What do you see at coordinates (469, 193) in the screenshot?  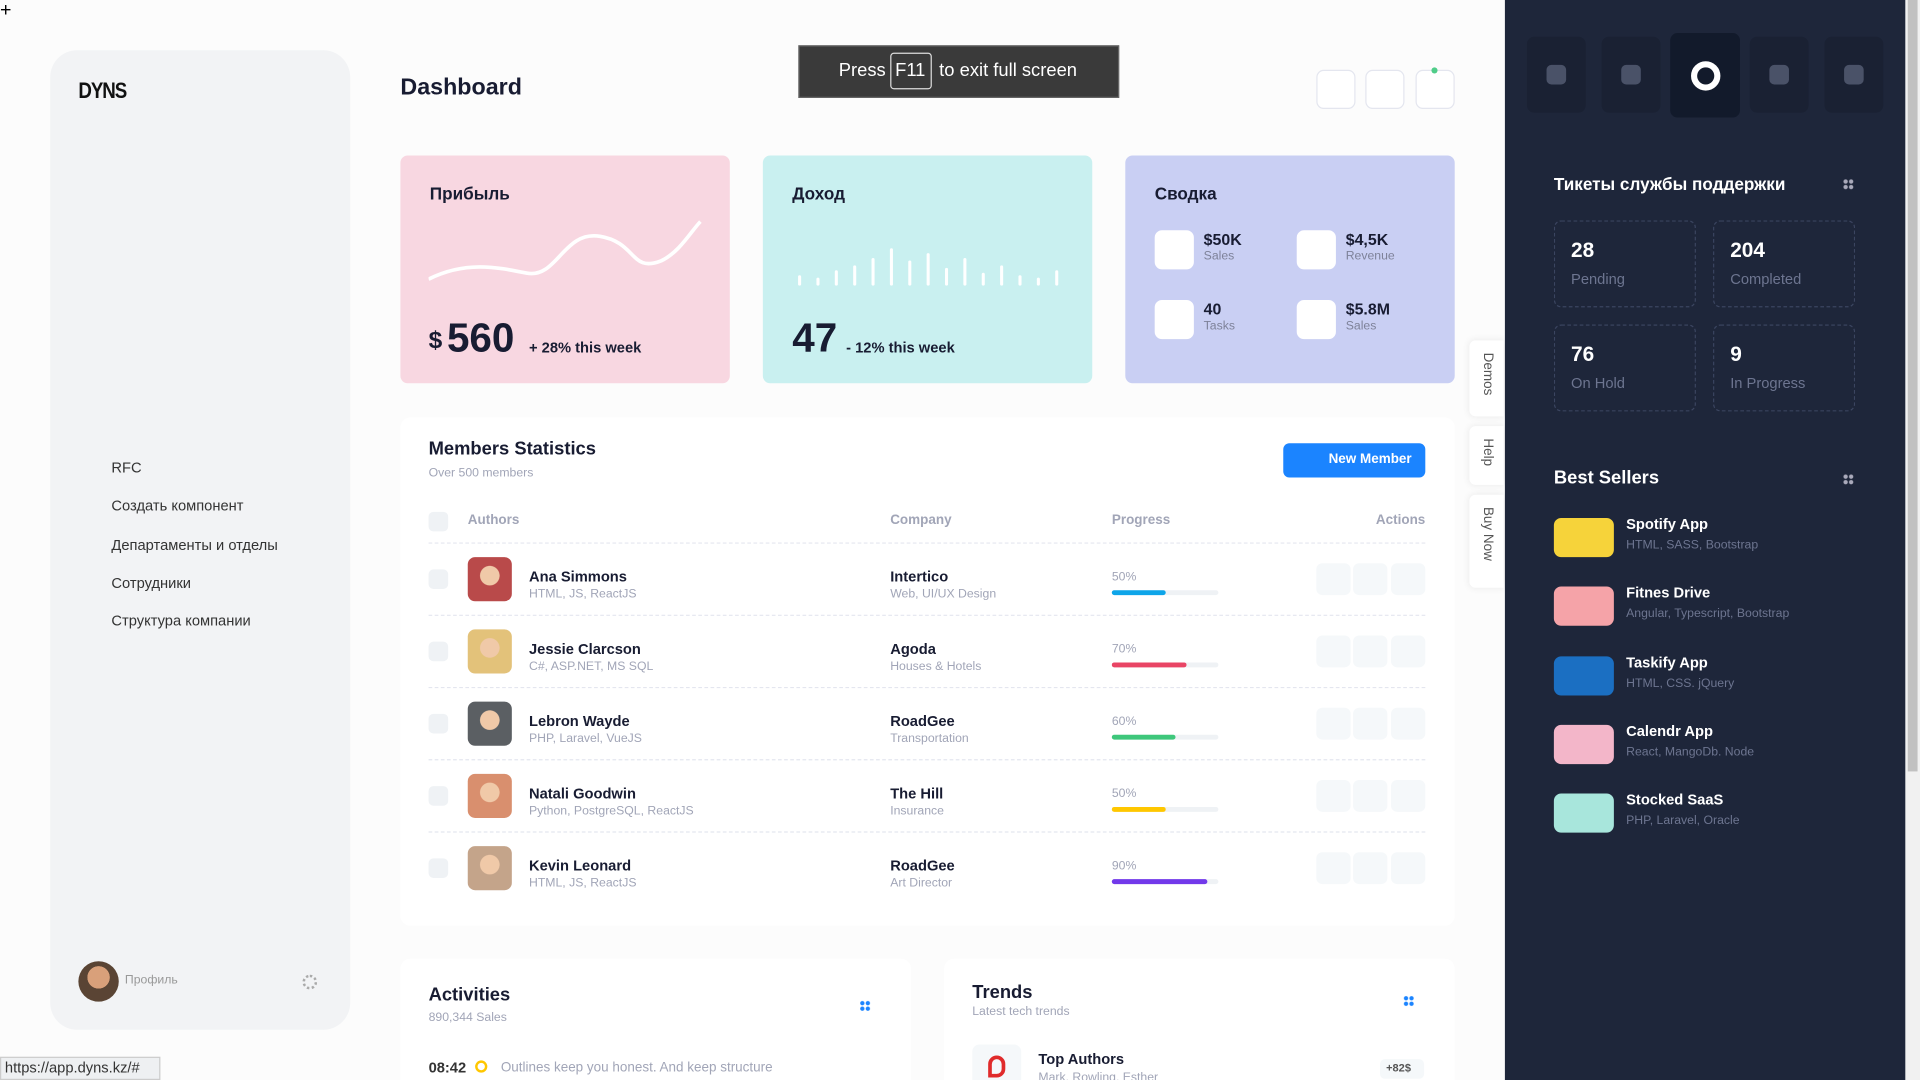 I see `card-title: Прибыль` at bounding box center [469, 193].